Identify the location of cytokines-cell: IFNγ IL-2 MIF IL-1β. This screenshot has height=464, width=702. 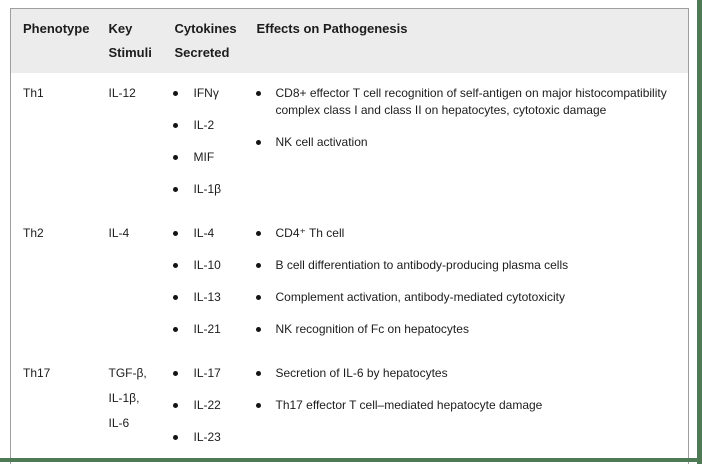
(204, 143).